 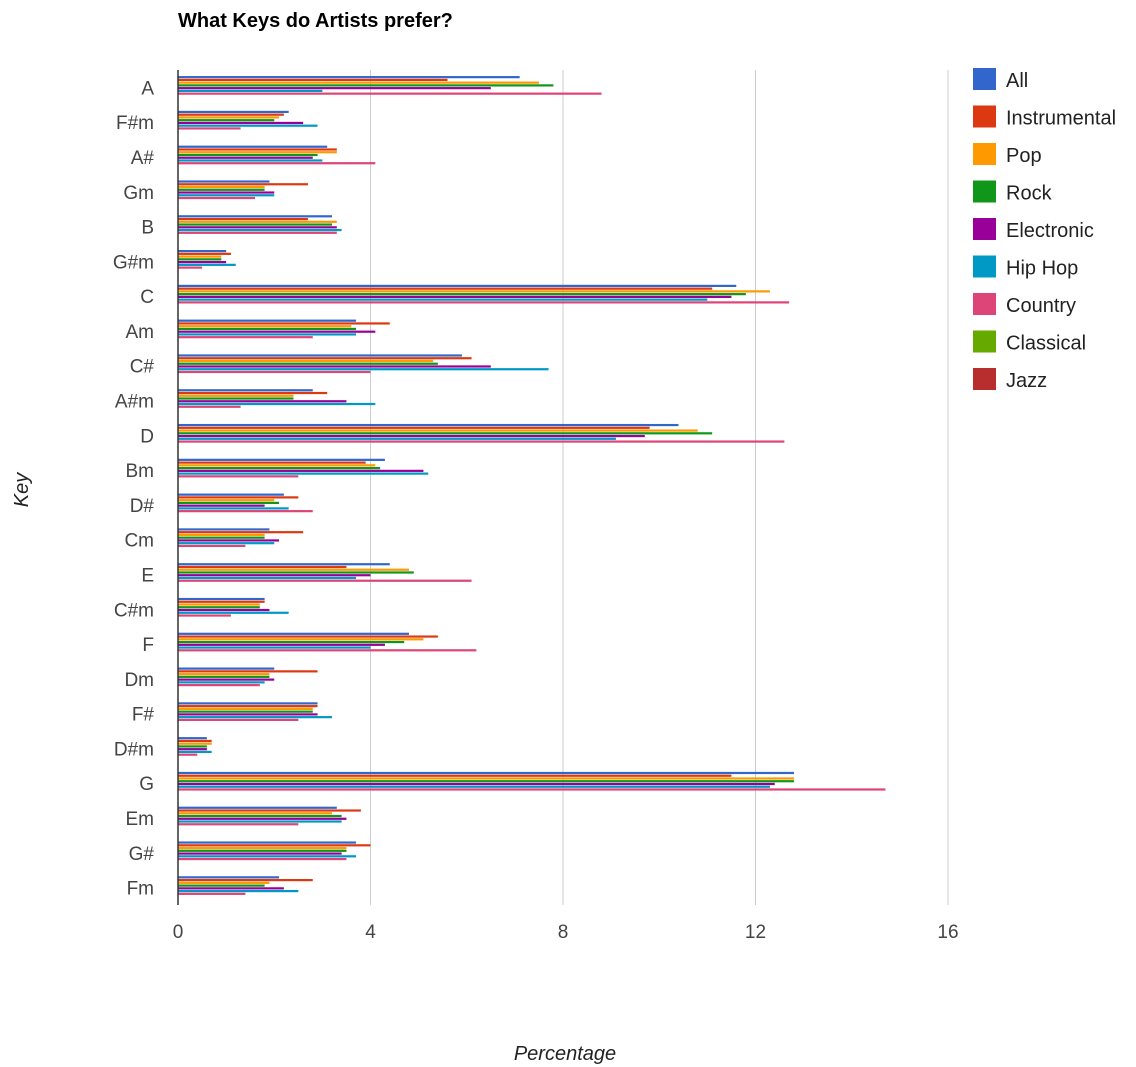 What do you see at coordinates (135, 123) in the screenshot?
I see `y-tick-label: F#m` at bounding box center [135, 123].